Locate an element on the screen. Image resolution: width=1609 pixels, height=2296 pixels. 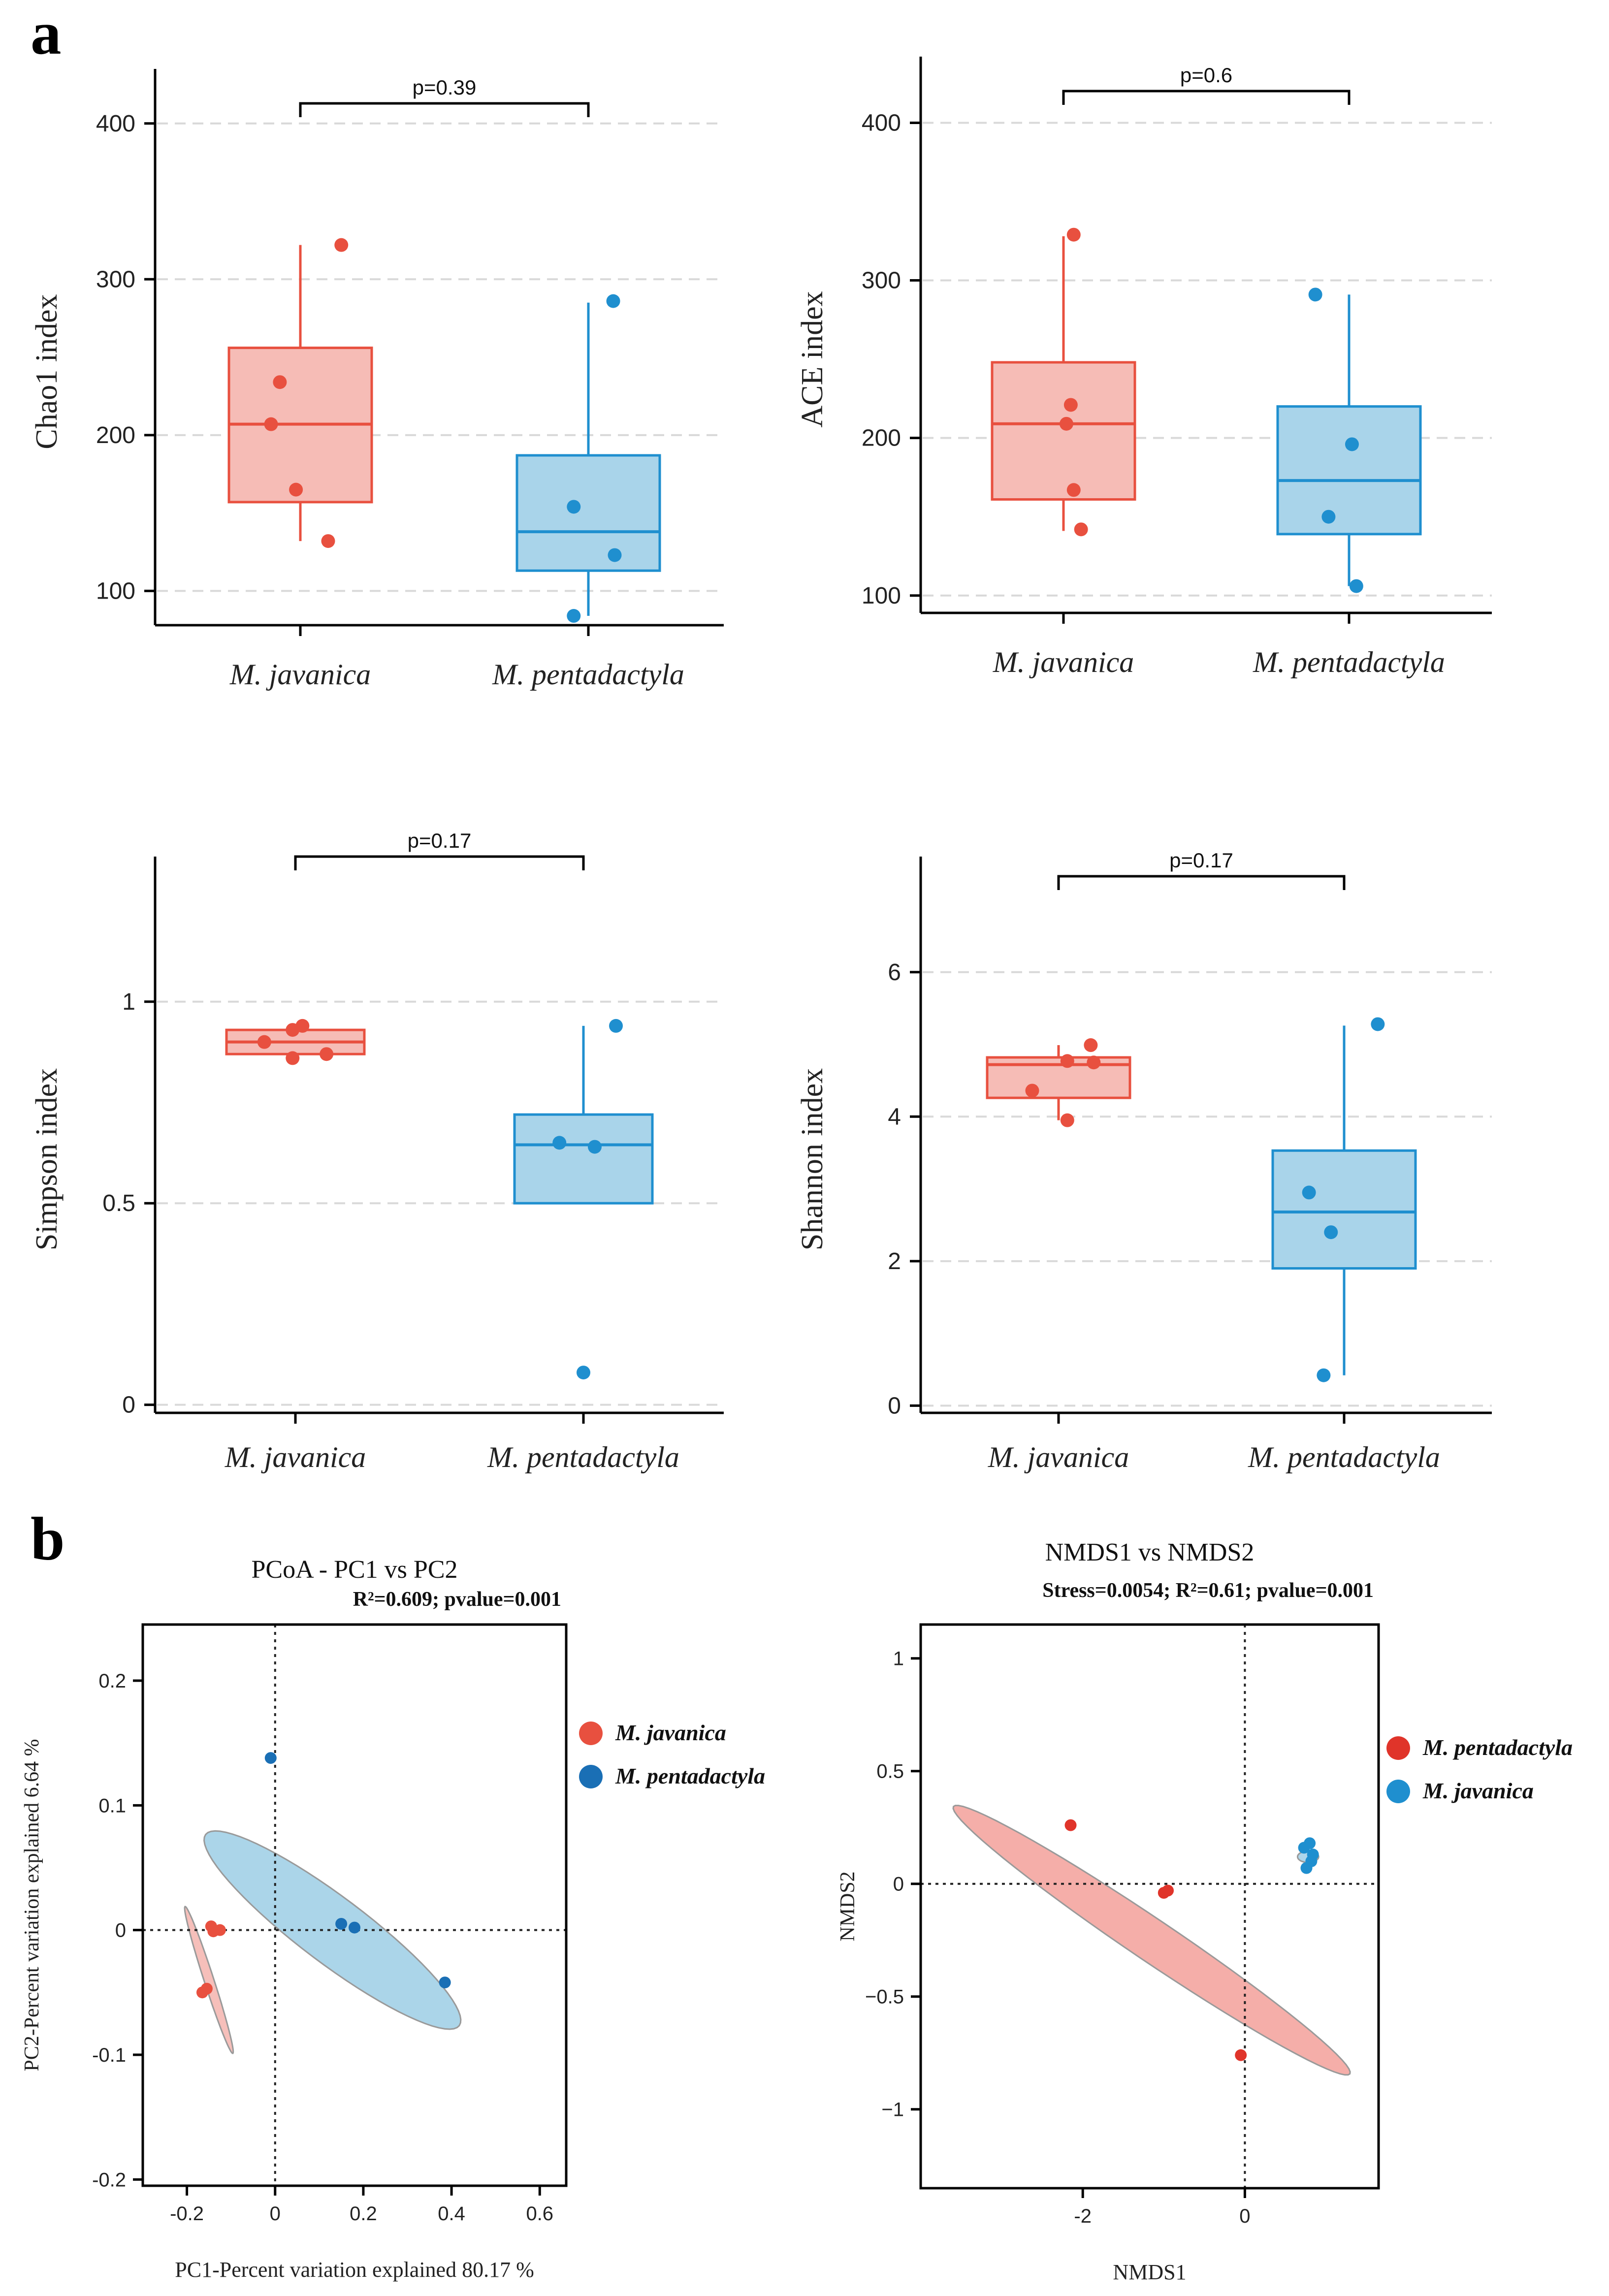
ace-category-label: M. pentadactyla is located at coordinates (1349, 662).